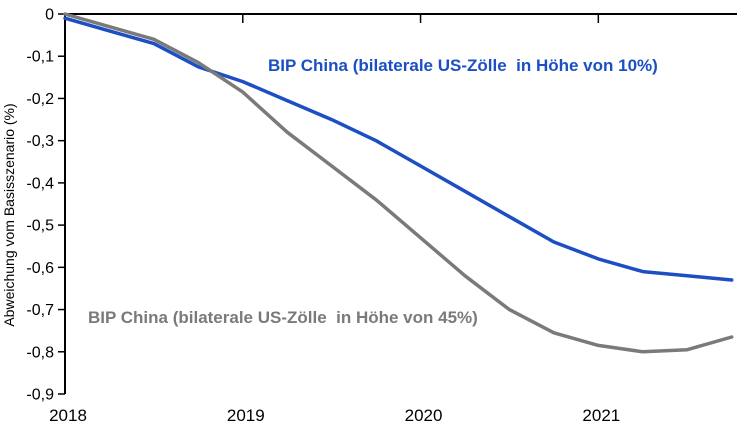 The height and width of the screenshot is (433, 742). I want to click on y-tick-label: -0,4, so click(40, 183).